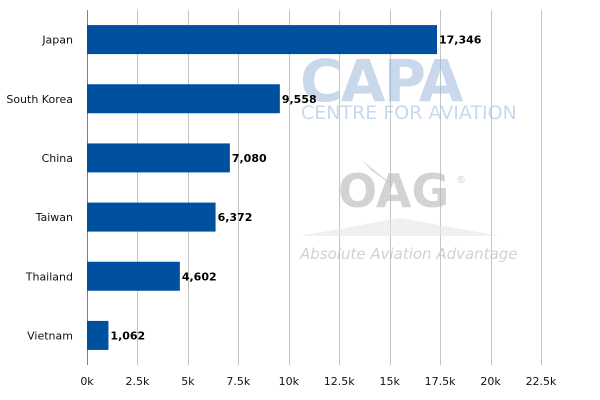 The image size is (600, 400). I want to click on value-axis-tick-labels: 0k 2.5k 5k 7.5k 10k 12.5k 15k 17.5k 20k 22.5k, so click(318, 381).